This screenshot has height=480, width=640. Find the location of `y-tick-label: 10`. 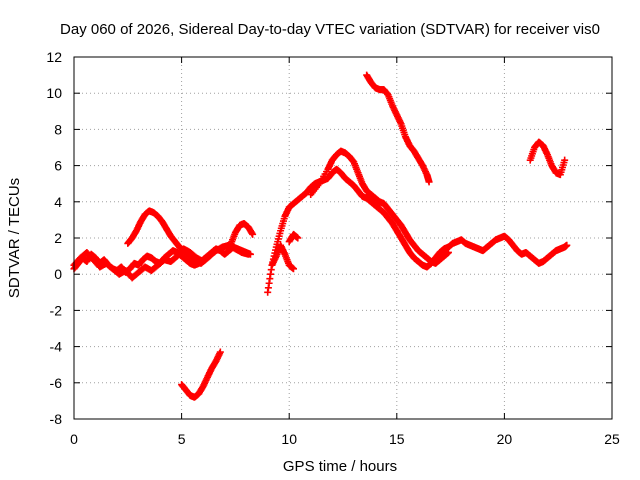

y-tick-label: 10 is located at coordinates (54, 93).